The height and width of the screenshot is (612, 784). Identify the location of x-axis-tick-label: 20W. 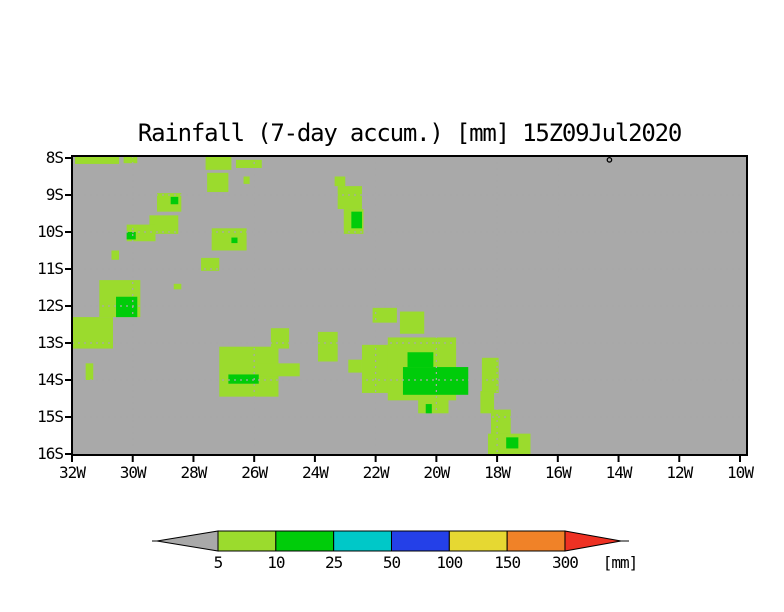
(436, 472).